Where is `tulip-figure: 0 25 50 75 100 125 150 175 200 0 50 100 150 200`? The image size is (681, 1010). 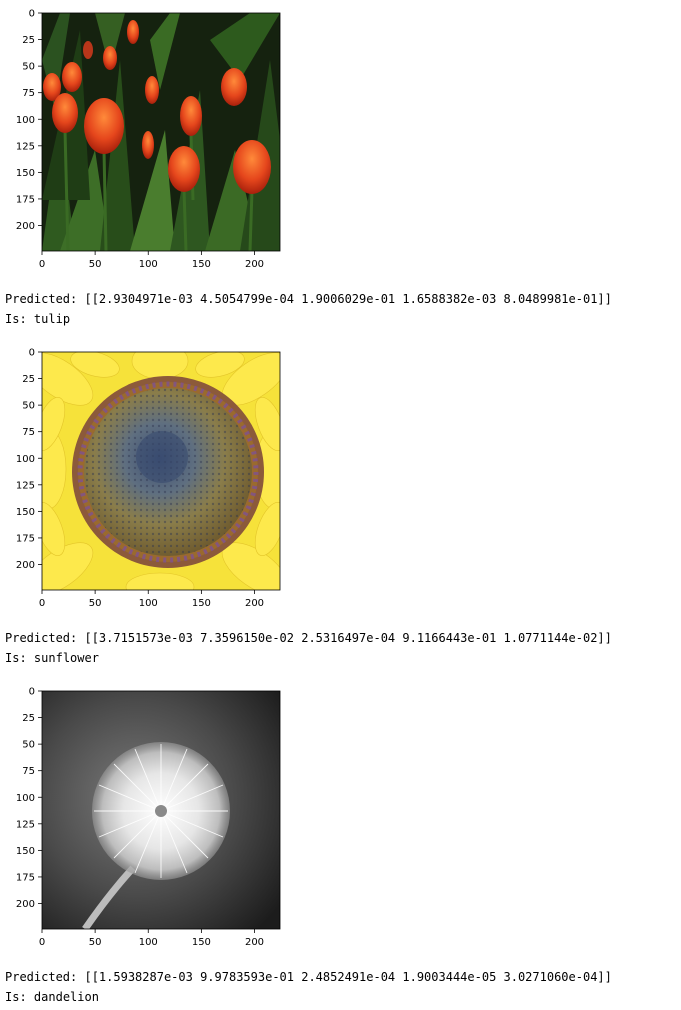
tulip-figure: 0 25 50 75 100 125 150 175 200 0 50 100 150 200 is located at coordinates (148, 139).